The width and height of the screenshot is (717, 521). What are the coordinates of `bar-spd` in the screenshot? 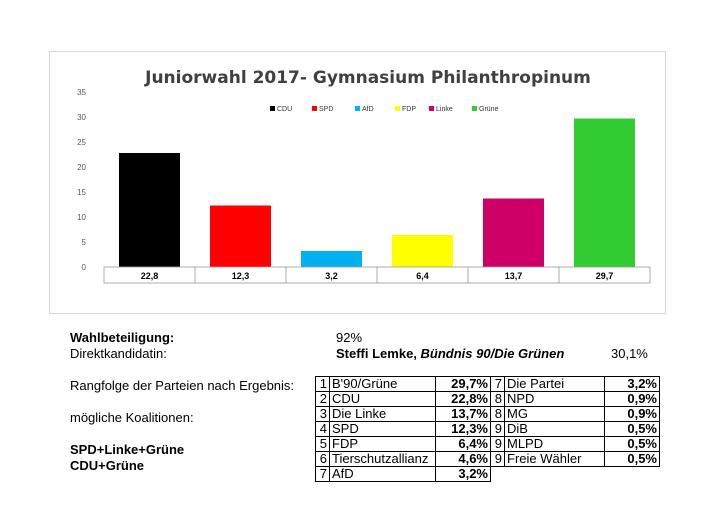 It's located at (240, 236).